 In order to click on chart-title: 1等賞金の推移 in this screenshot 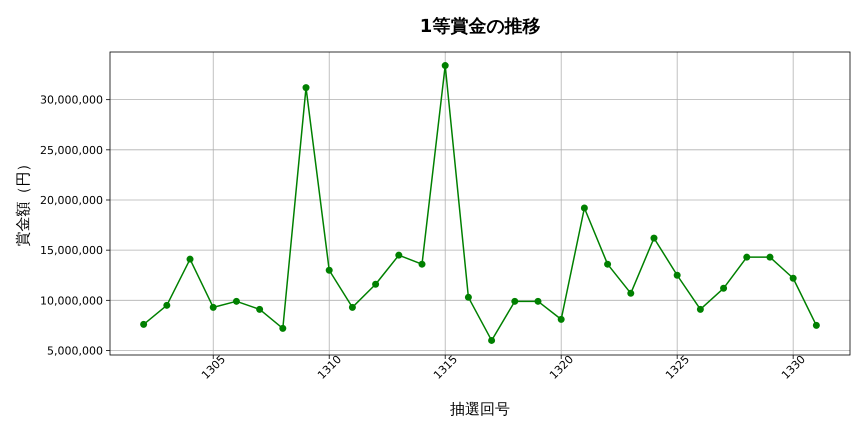, I will do `click(480, 26)`.